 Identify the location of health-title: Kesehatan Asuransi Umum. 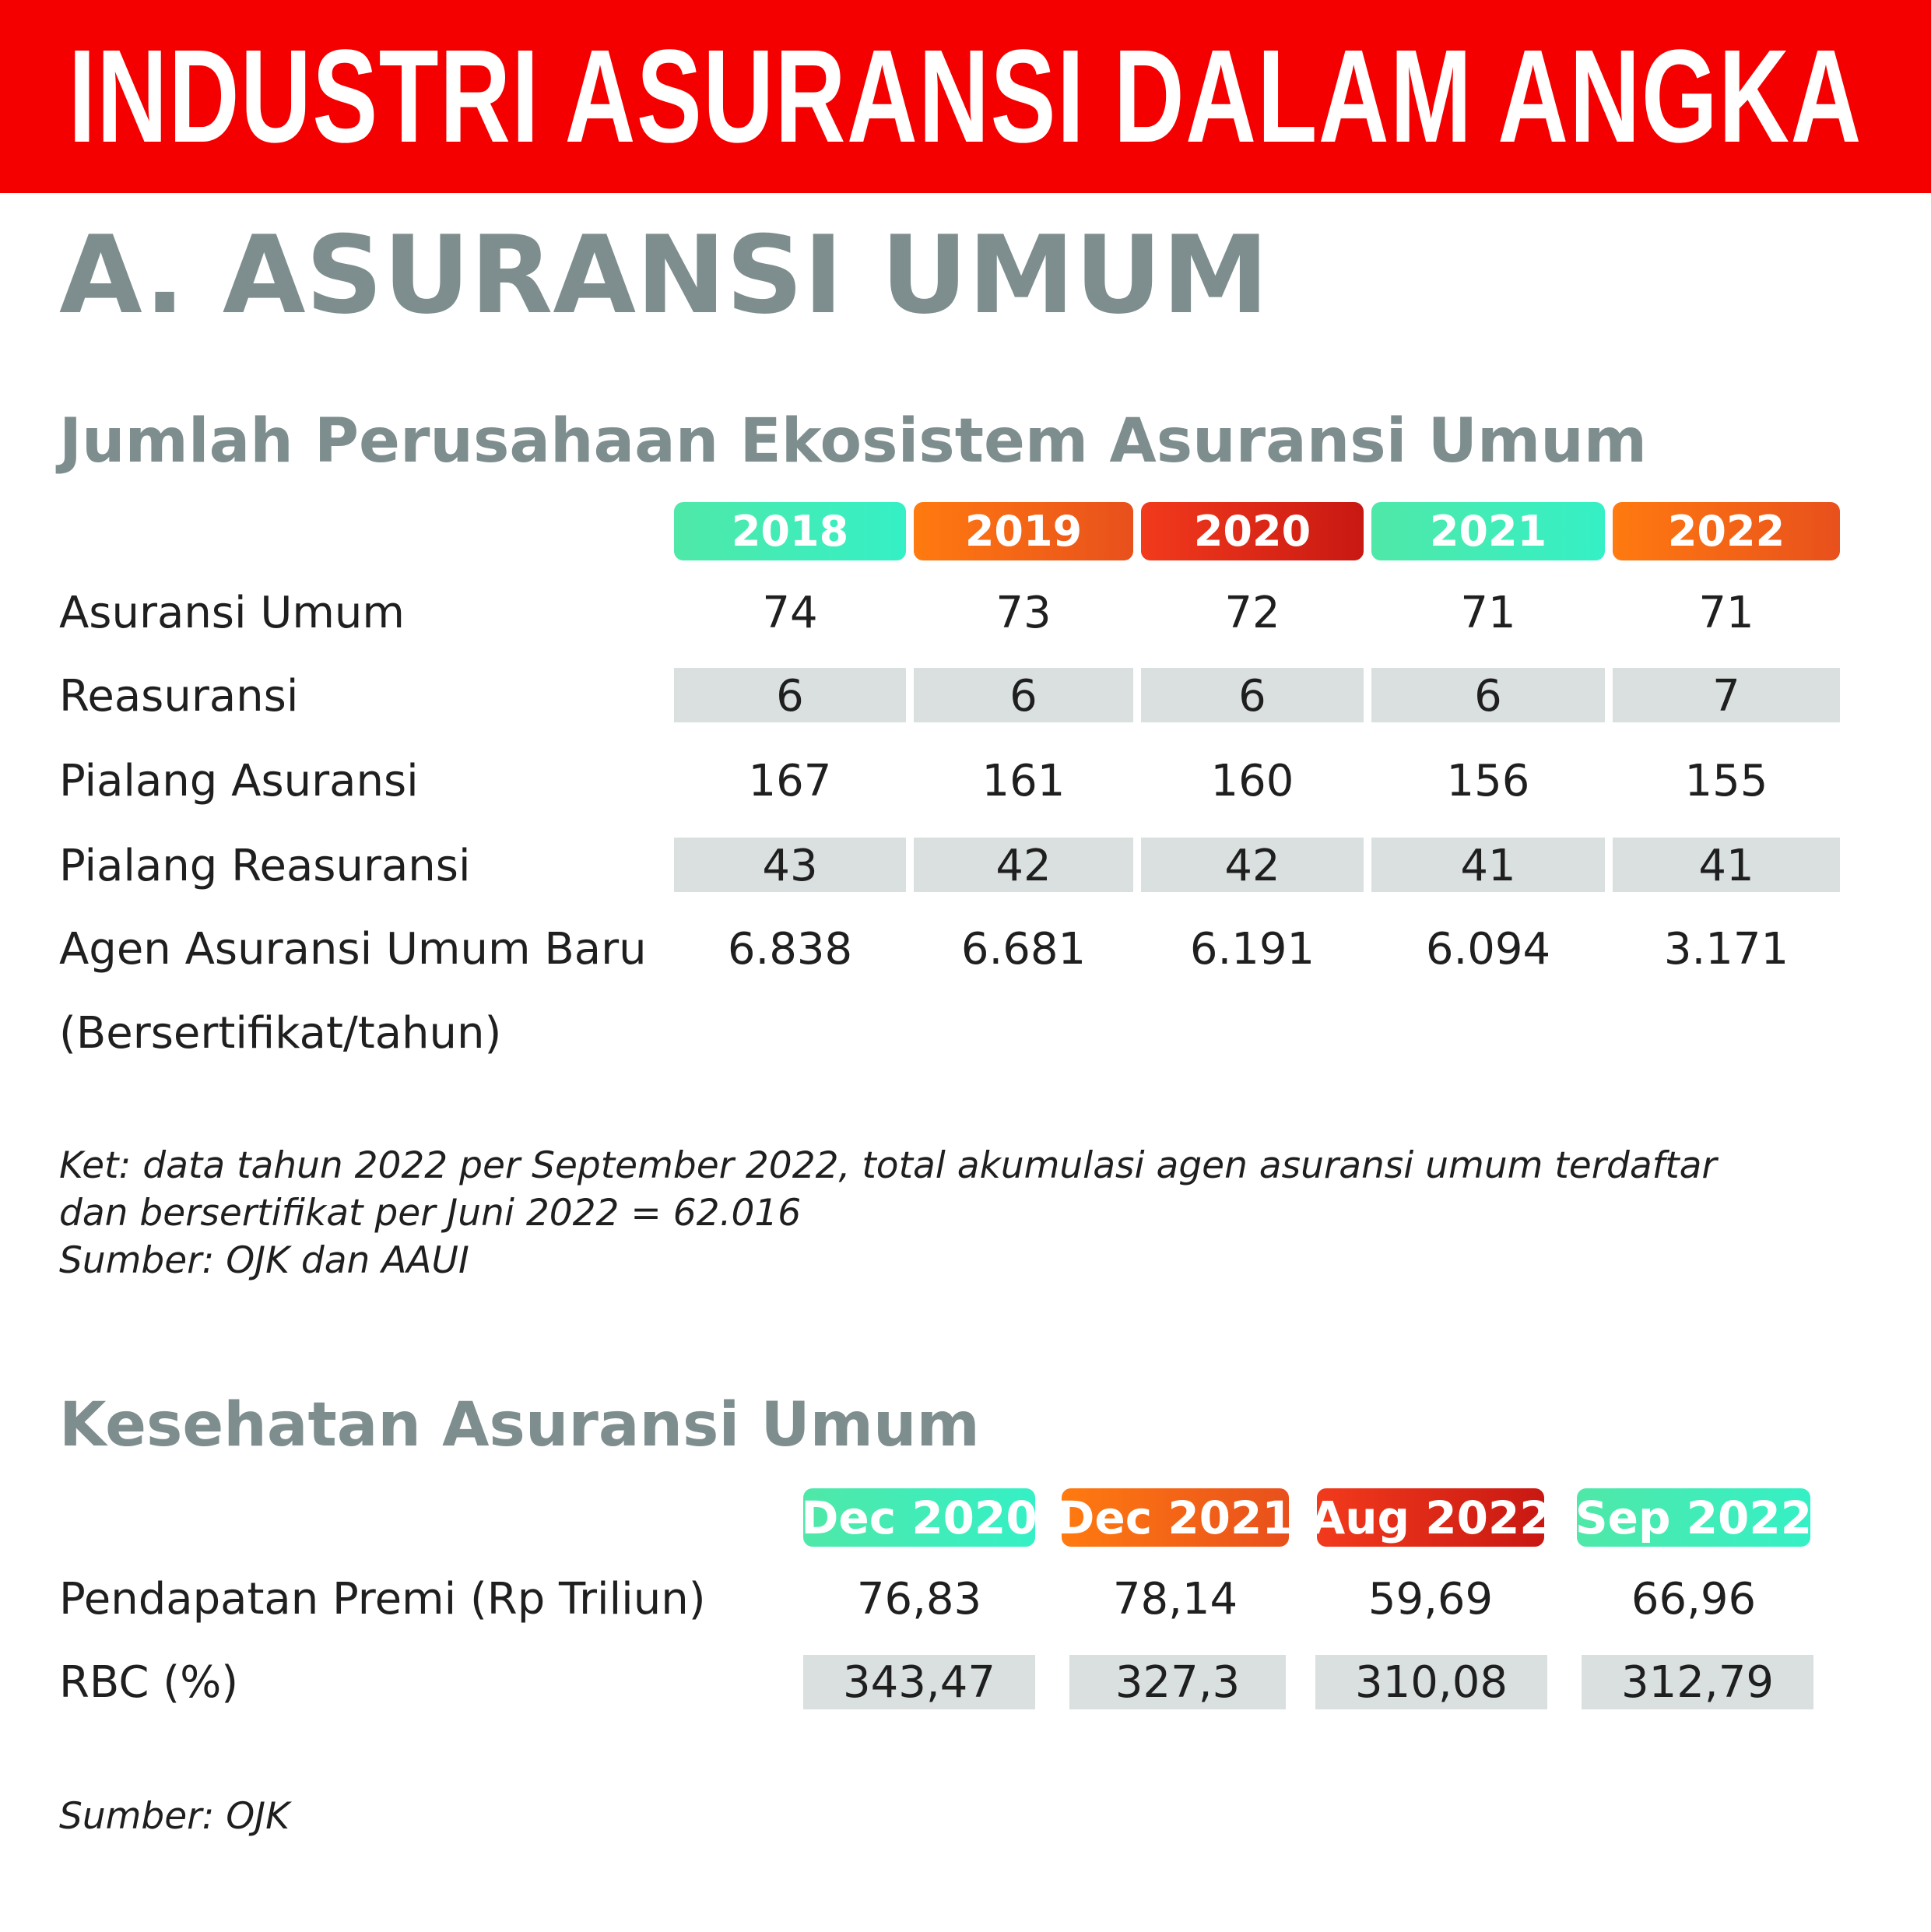
(520, 1425).